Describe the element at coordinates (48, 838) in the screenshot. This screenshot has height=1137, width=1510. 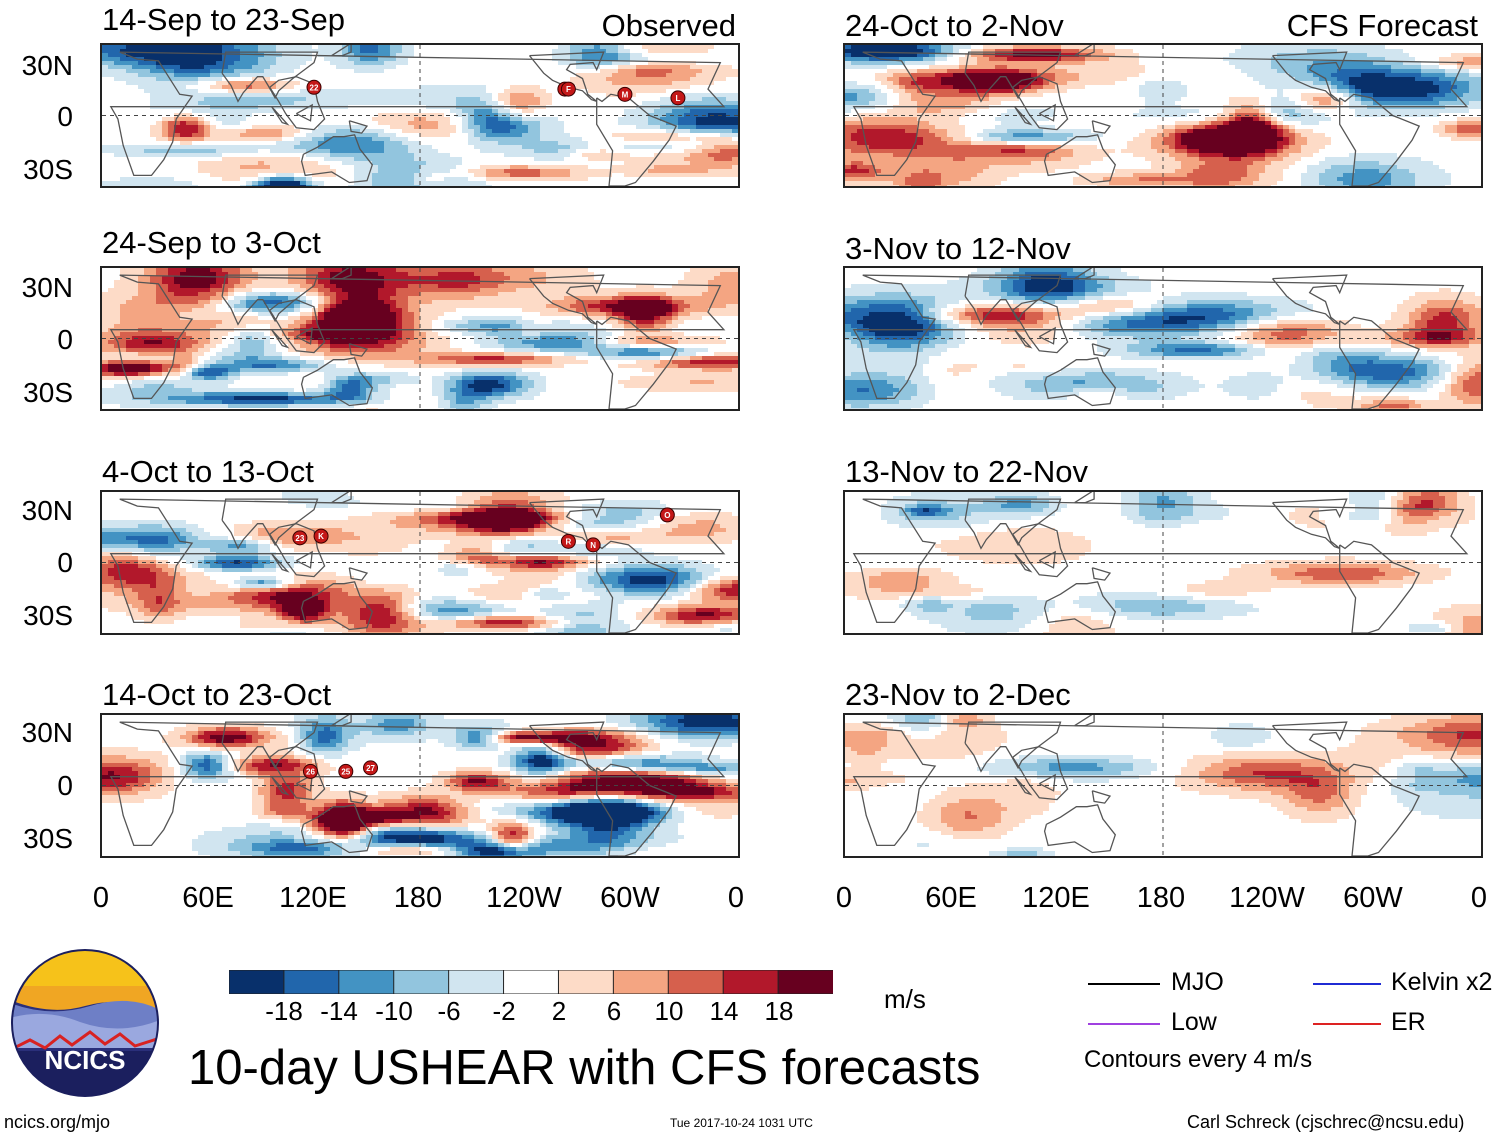
I see `lat-label-30s: 30S` at that location.